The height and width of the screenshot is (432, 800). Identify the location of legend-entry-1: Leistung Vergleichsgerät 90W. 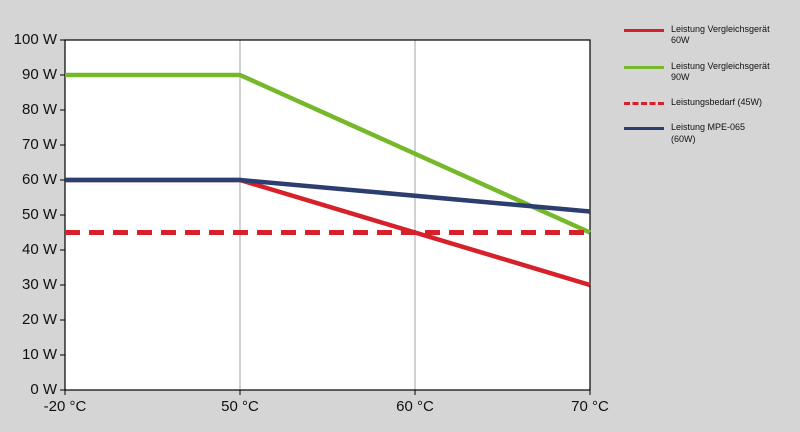
(709, 72).